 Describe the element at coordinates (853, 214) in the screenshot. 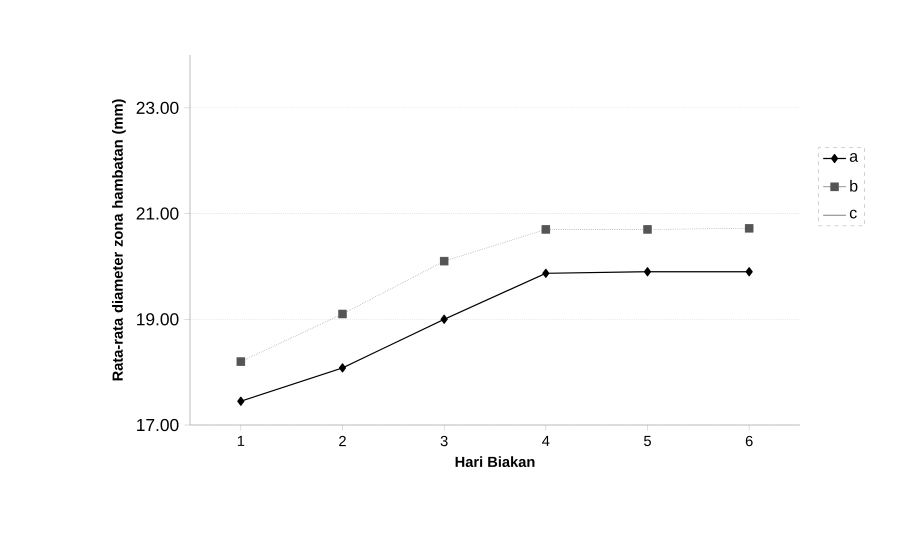

I see `legend-label: c` at that location.